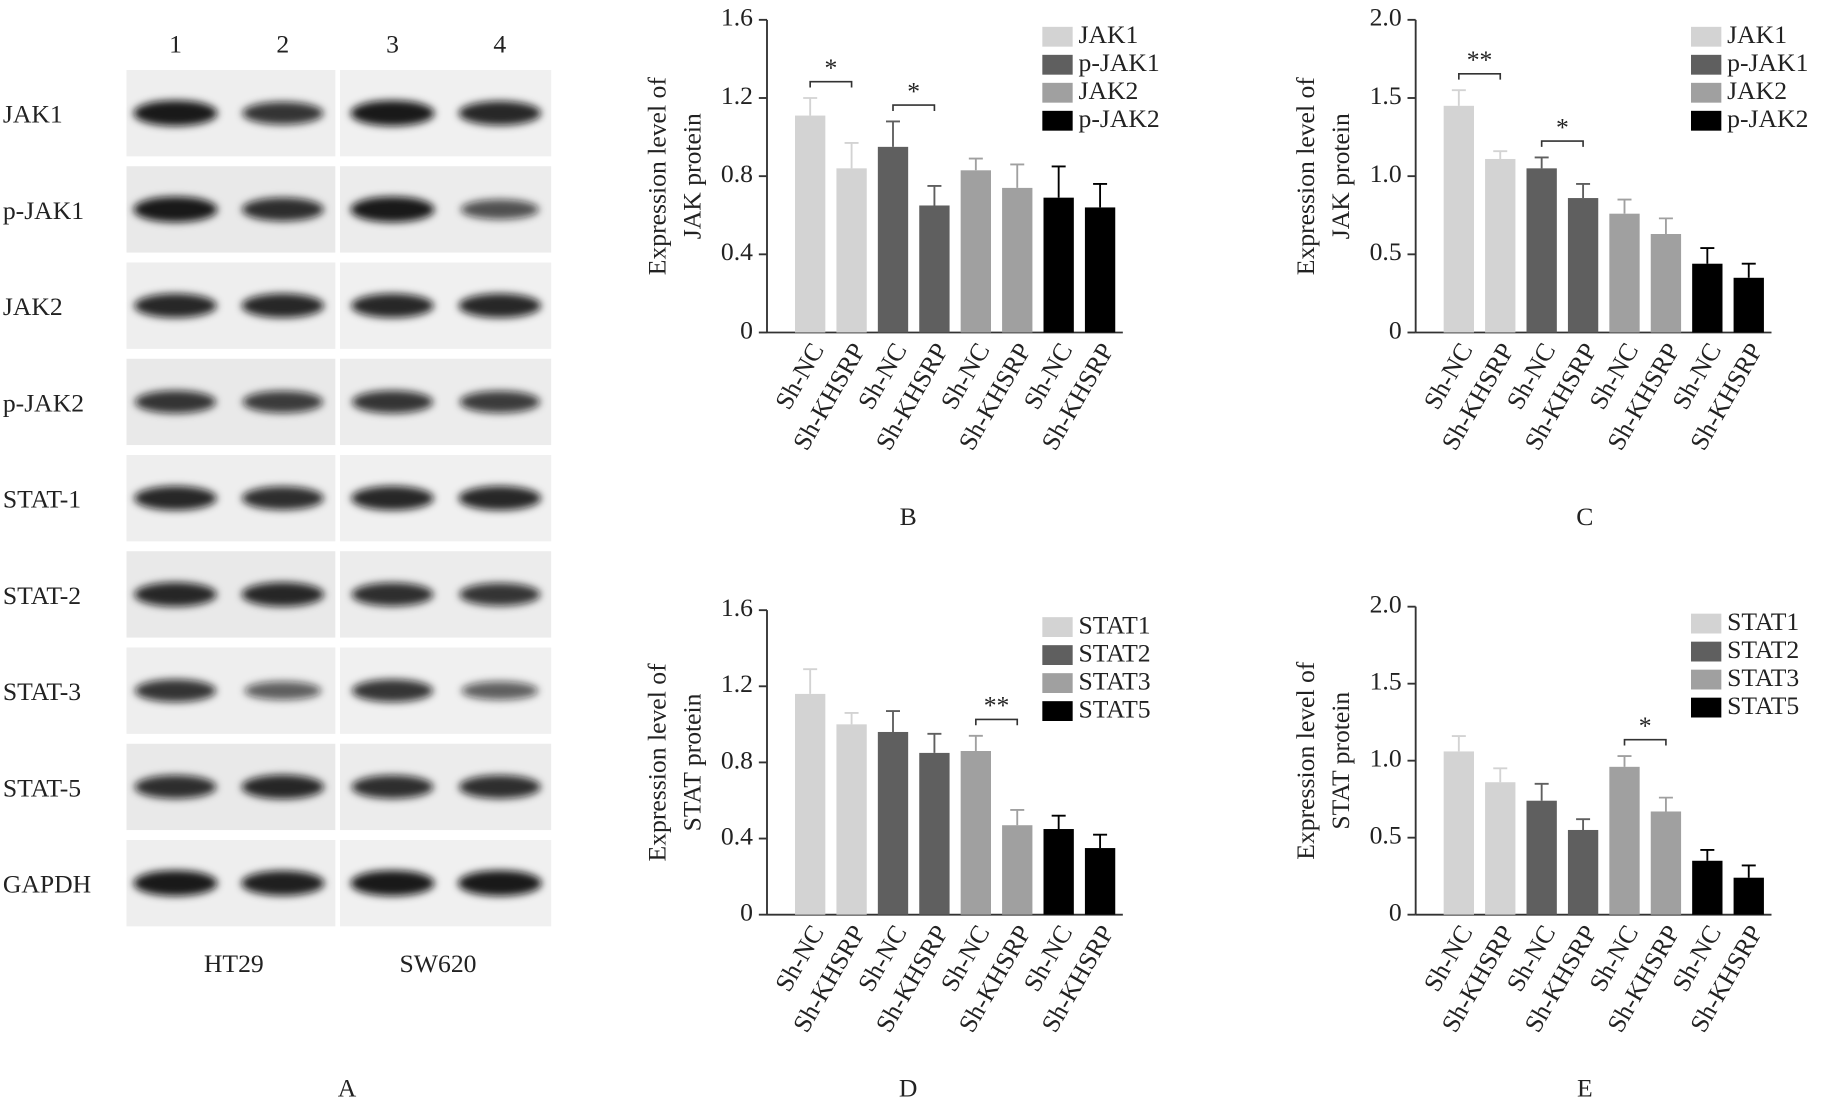 The width and height of the screenshot is (1821, 1106). Describe the element at coordinates (1386, 17) in the screenshot. I see `y-tick-label: 2.0` at that location.